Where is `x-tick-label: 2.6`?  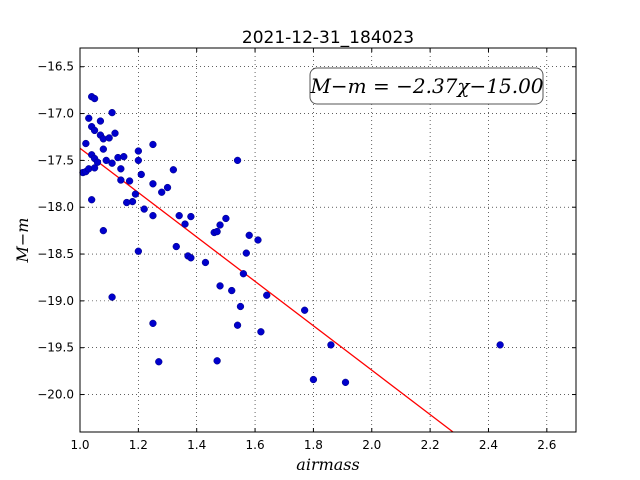
x-tick-label: 2.6 is located at coordinates (546, 445).